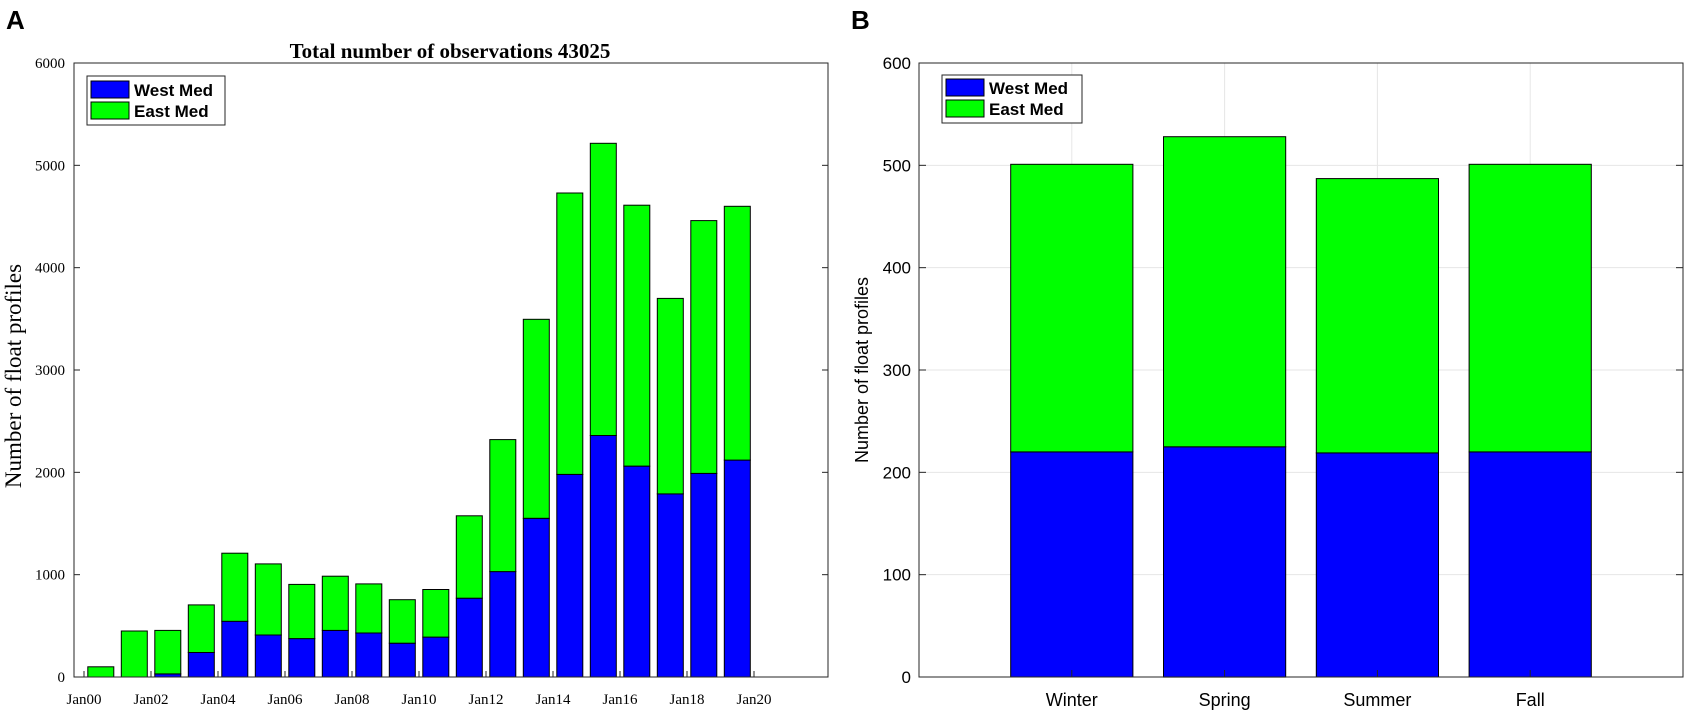 The height and width of the screenshot is (715, 1689). I want to click on xtick-label-summer: Summer, so click(1377, 700).